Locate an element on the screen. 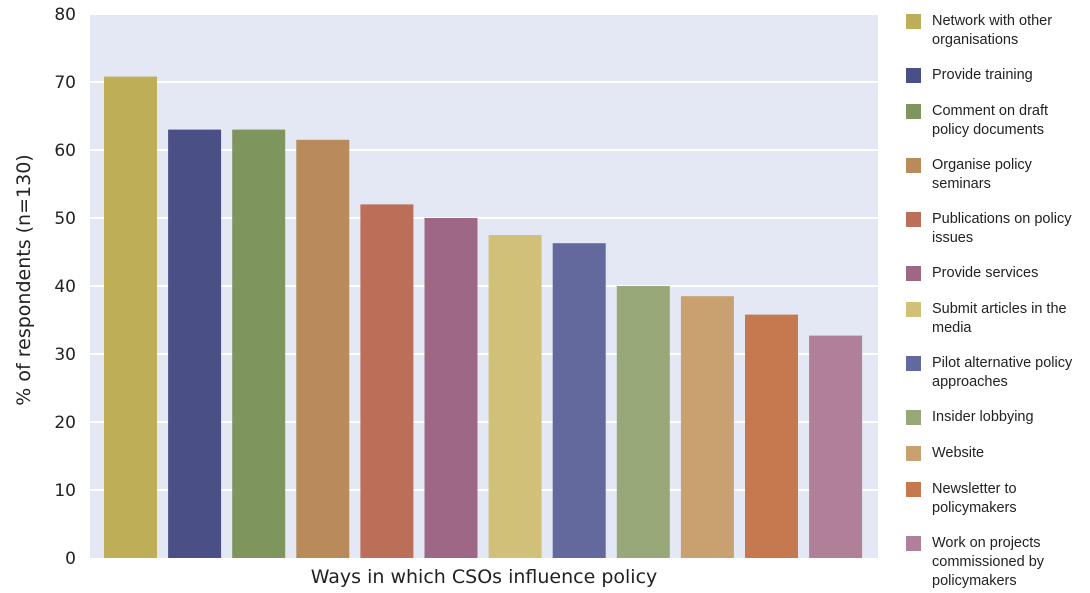 Image resolution: width=1090 pixels, height=593 pixels. legend-label: Insider lobbying is located at coordinates (983, 417).